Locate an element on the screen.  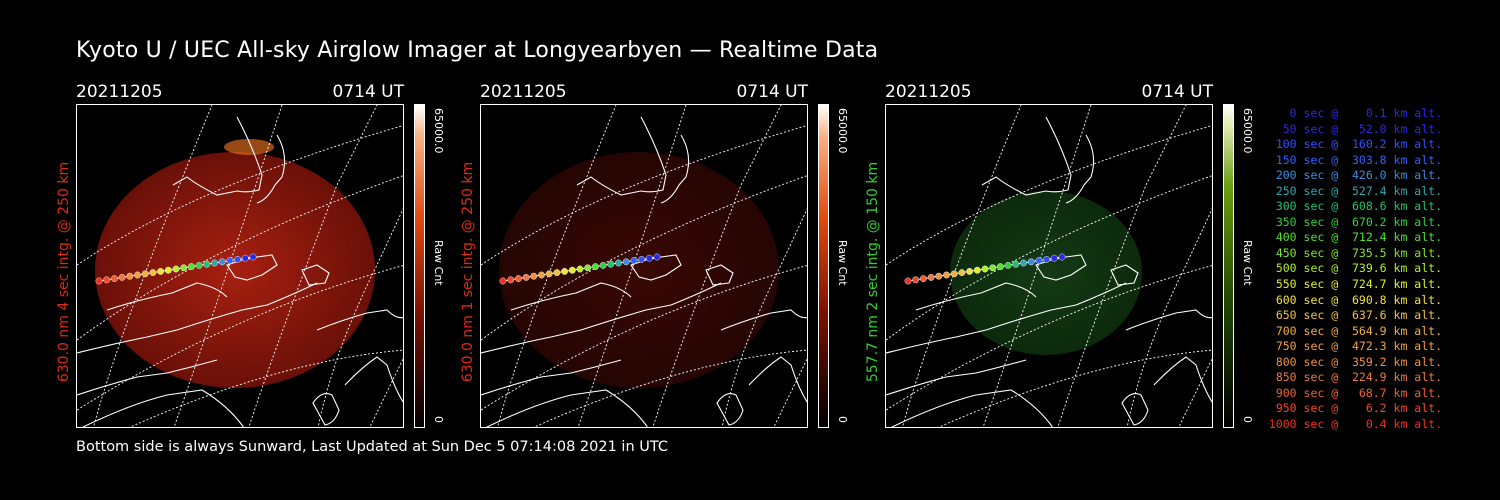
trajectory-legend-row: 250 sec @ 527.4 km alt. is located at coordinates (1355, 190).